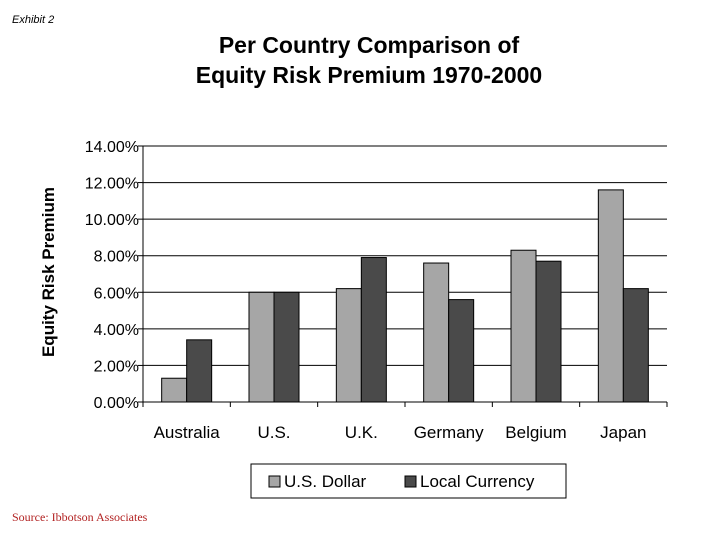 This screenshot has height=540, width=720. Describe the element at coordinates (325, 481) in the screenshot. I see `legend-label: U.S. Dollar` at that location.